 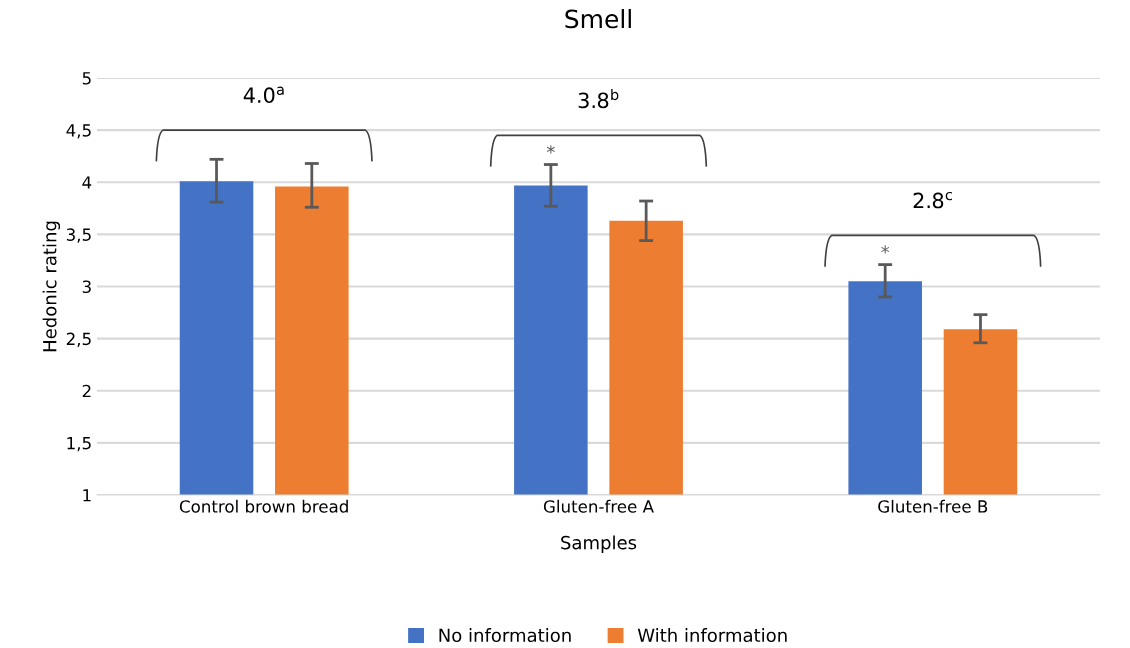 What do you see at coordinates (78, 131) in the screenshot?
I see `y-tick-label: 4,5` at bounding box center [78, 131].